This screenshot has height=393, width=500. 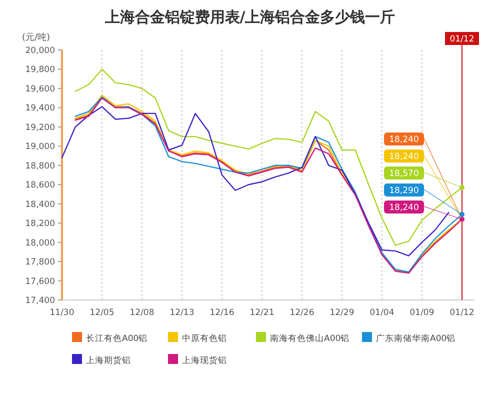 What do you see at coordinates (204, 360) in the screenshot?
I see `legend-label: 上海现货铝` at bounding box center [204, 360].